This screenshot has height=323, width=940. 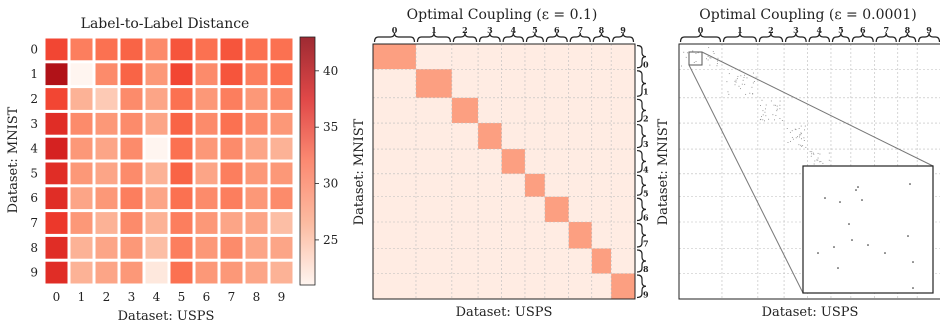 What do you see at coordinates (646, 269) in the screenshot?
I see `right-brace-label: 8` at bounding box center [646, 269].